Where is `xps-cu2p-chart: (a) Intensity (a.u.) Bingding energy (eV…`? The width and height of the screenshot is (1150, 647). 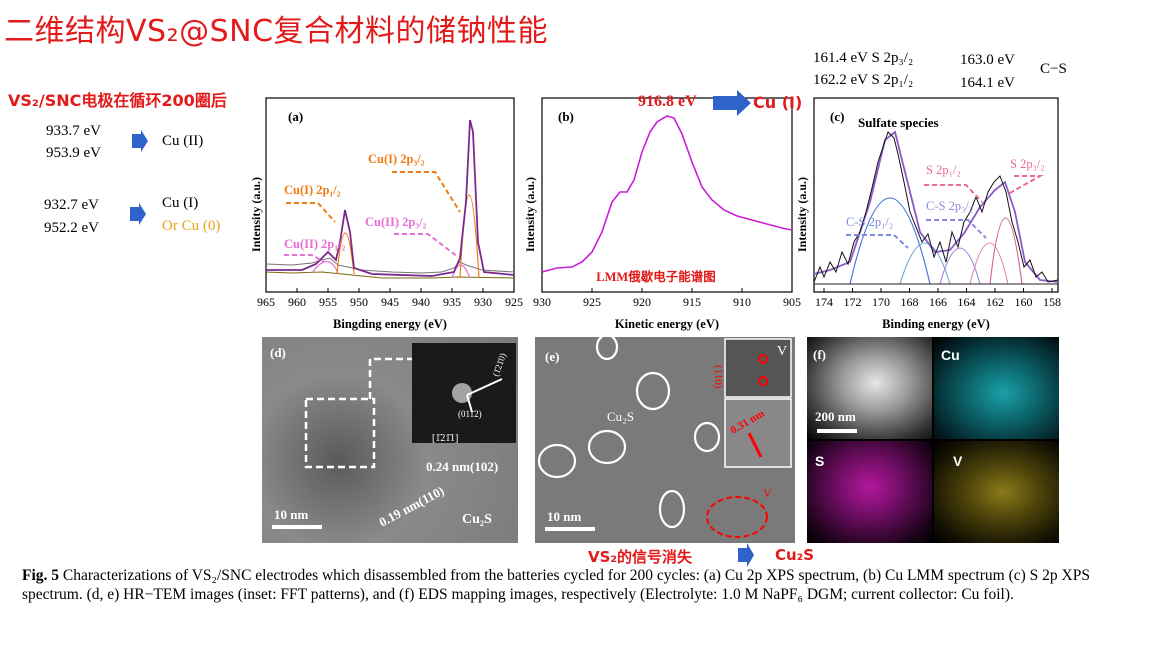 xps-cu2p-chart: (a) Intensity (a.u.) Bingding energy (eV… is located at coordinates (386, 214).